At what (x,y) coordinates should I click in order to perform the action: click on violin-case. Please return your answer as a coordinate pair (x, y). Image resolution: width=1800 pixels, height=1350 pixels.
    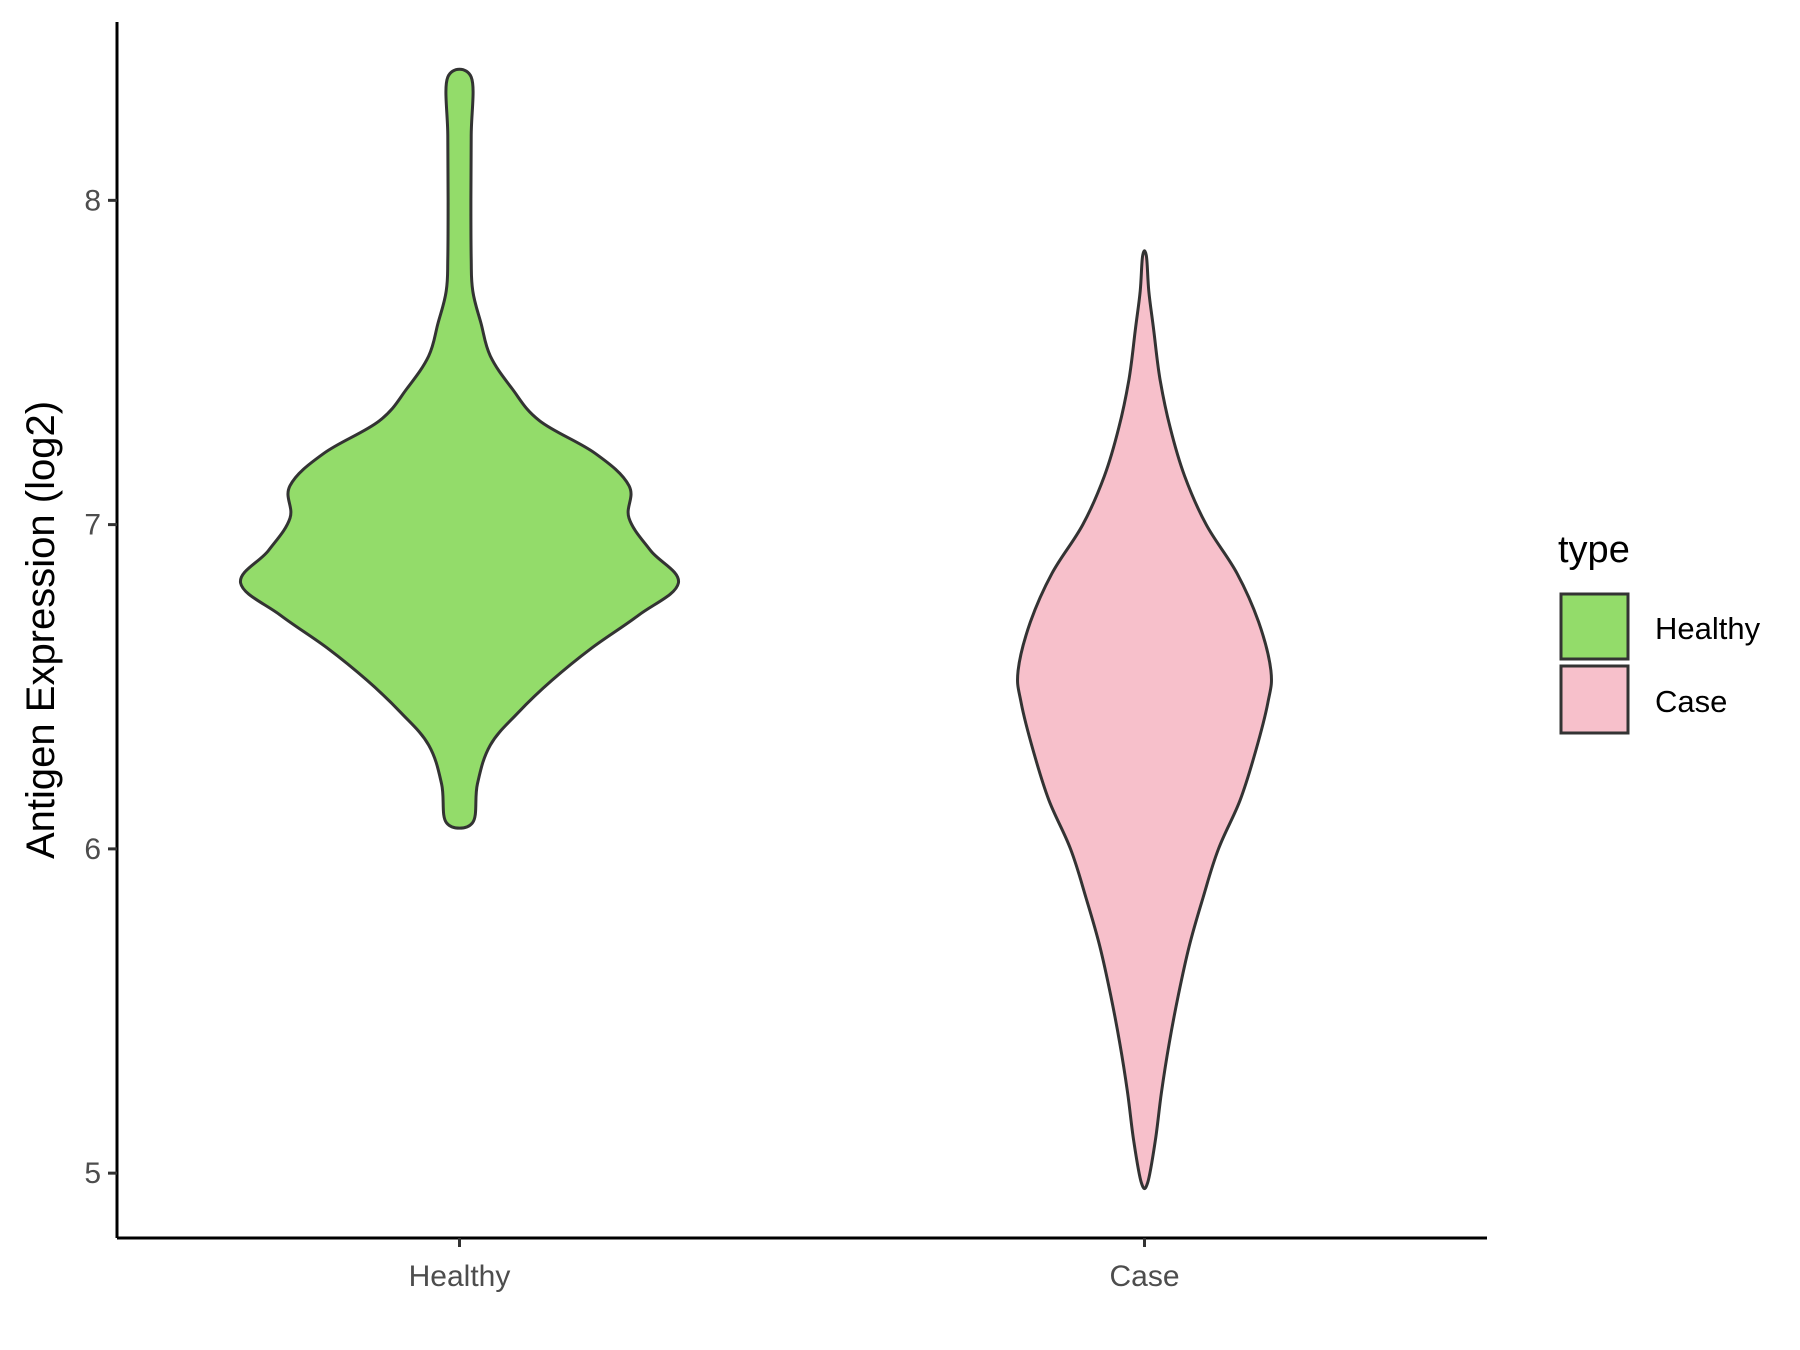
    Looking at the image, I should click on (1144, 720).